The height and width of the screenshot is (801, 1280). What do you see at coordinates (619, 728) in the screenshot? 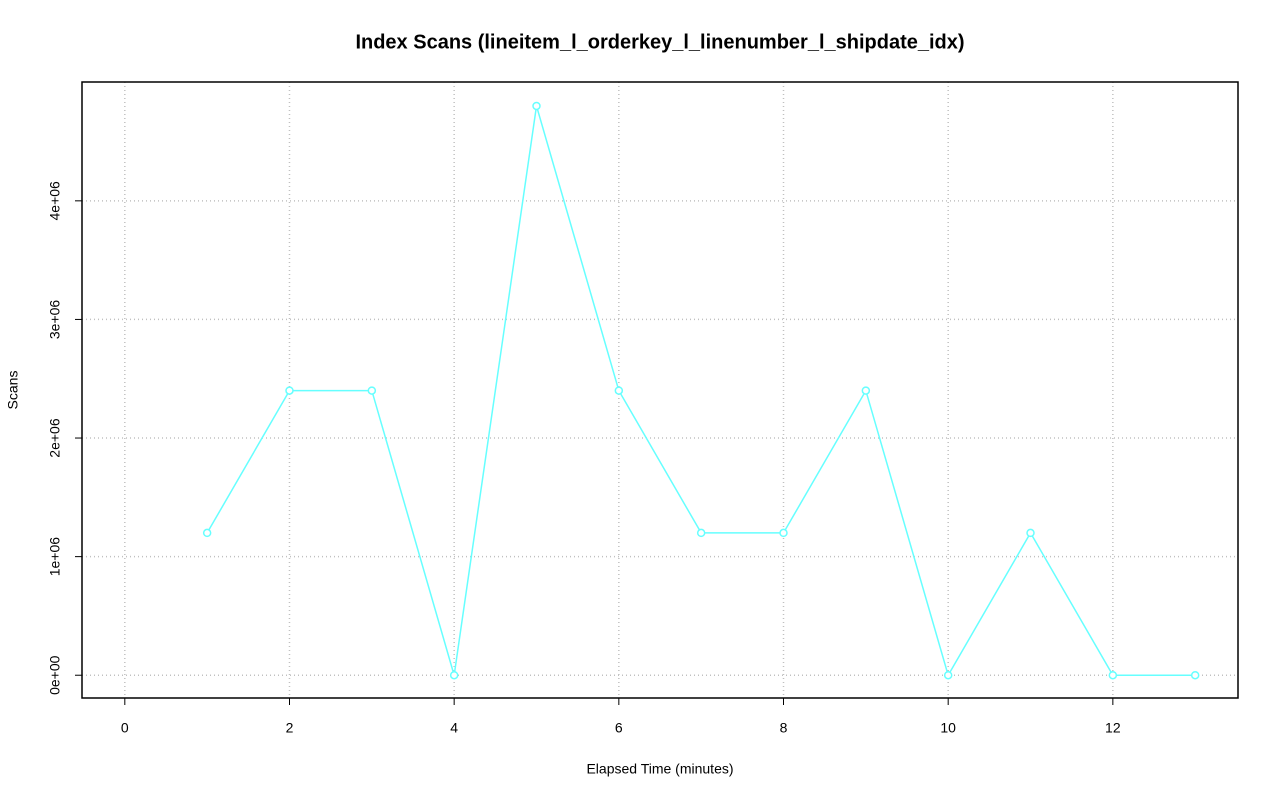
I see `x-tick-label: 6` at bounding box center [619, 728].